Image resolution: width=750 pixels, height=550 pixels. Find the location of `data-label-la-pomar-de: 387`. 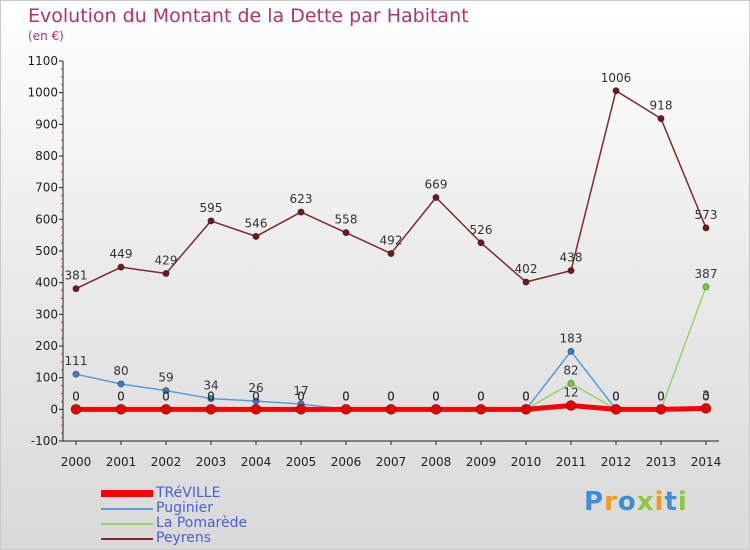

data-label-la-pomar-de: 387 is located at coordinates (706, 274).